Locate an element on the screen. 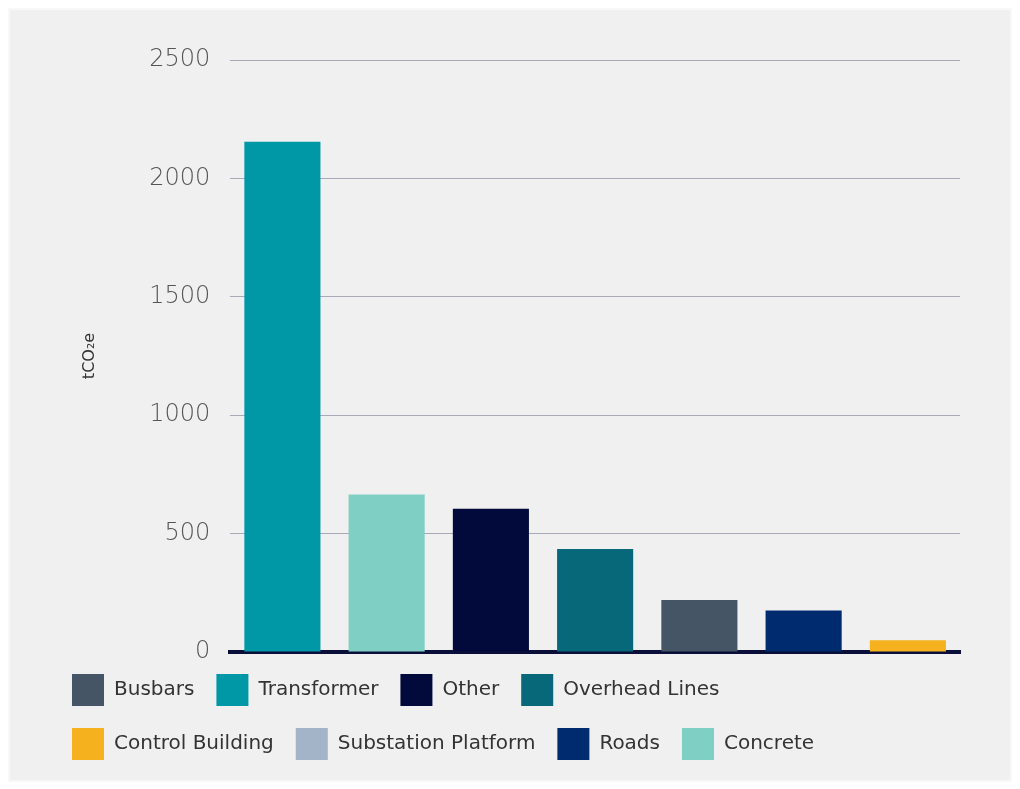 This screenshot has width=1020, height=789. legend-label: Other is located at coordinates (471, 688).